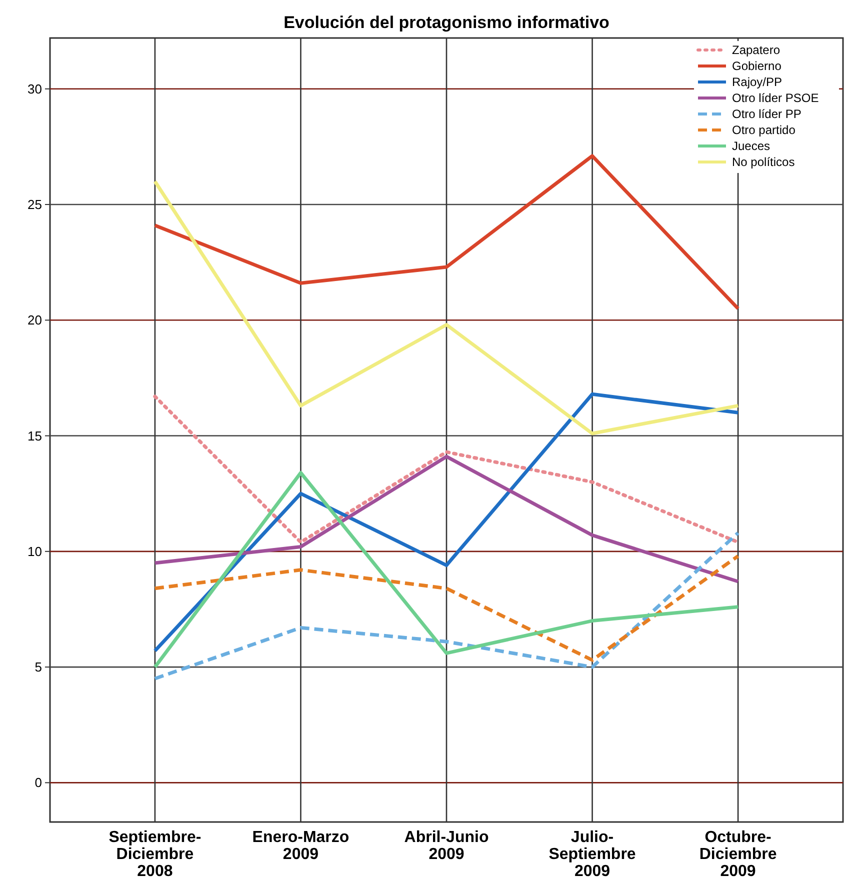 The height and width of the screenshot is (890, 861). I want to click on legend-label: Otro líder PSOE, so click(775, 98).